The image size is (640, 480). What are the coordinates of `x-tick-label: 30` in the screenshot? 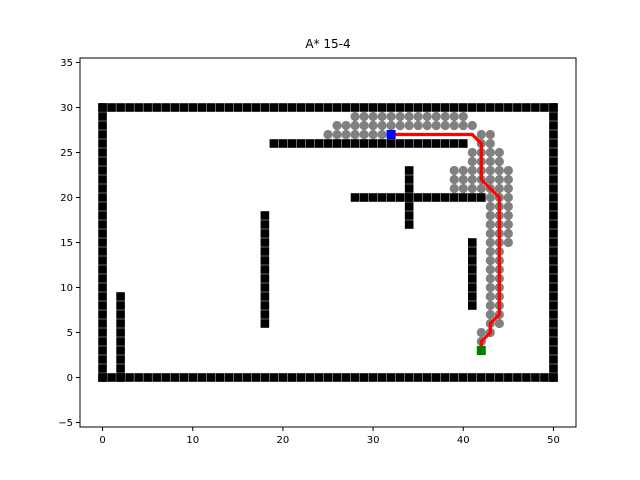 It's located at (373, 440).